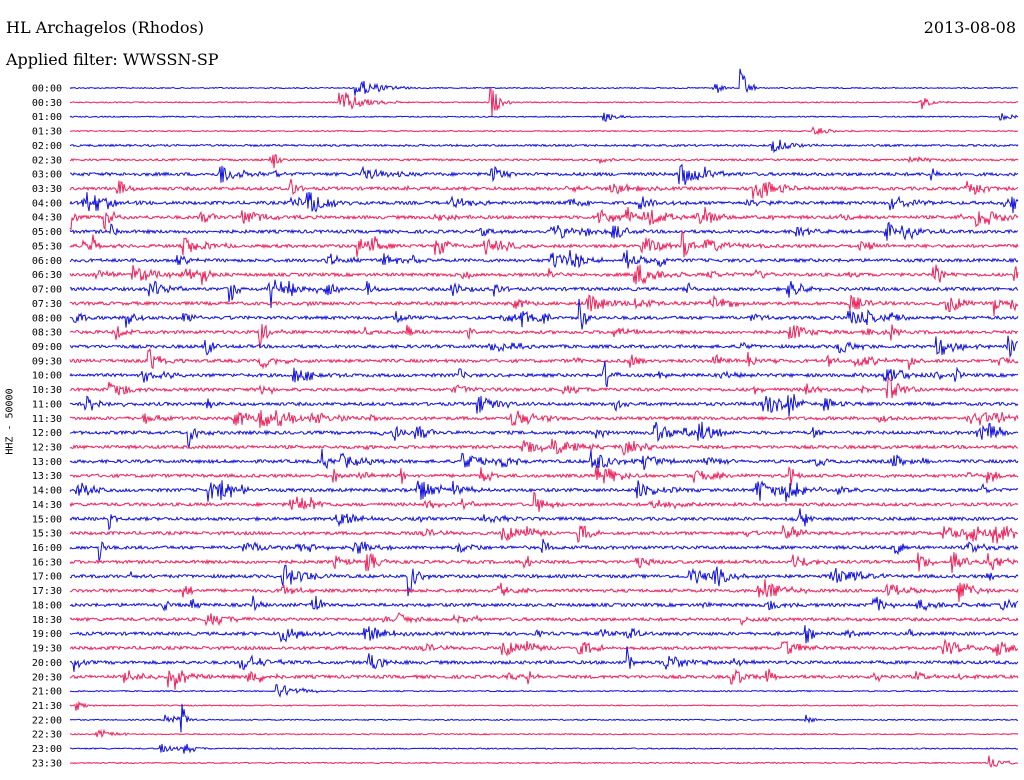 This screenshot has width=1024, height=780. What do you see at coordinates (47, 692) in the screenshot?
I see `trace-time-label: 21:00` at bounding box center [47, 692].